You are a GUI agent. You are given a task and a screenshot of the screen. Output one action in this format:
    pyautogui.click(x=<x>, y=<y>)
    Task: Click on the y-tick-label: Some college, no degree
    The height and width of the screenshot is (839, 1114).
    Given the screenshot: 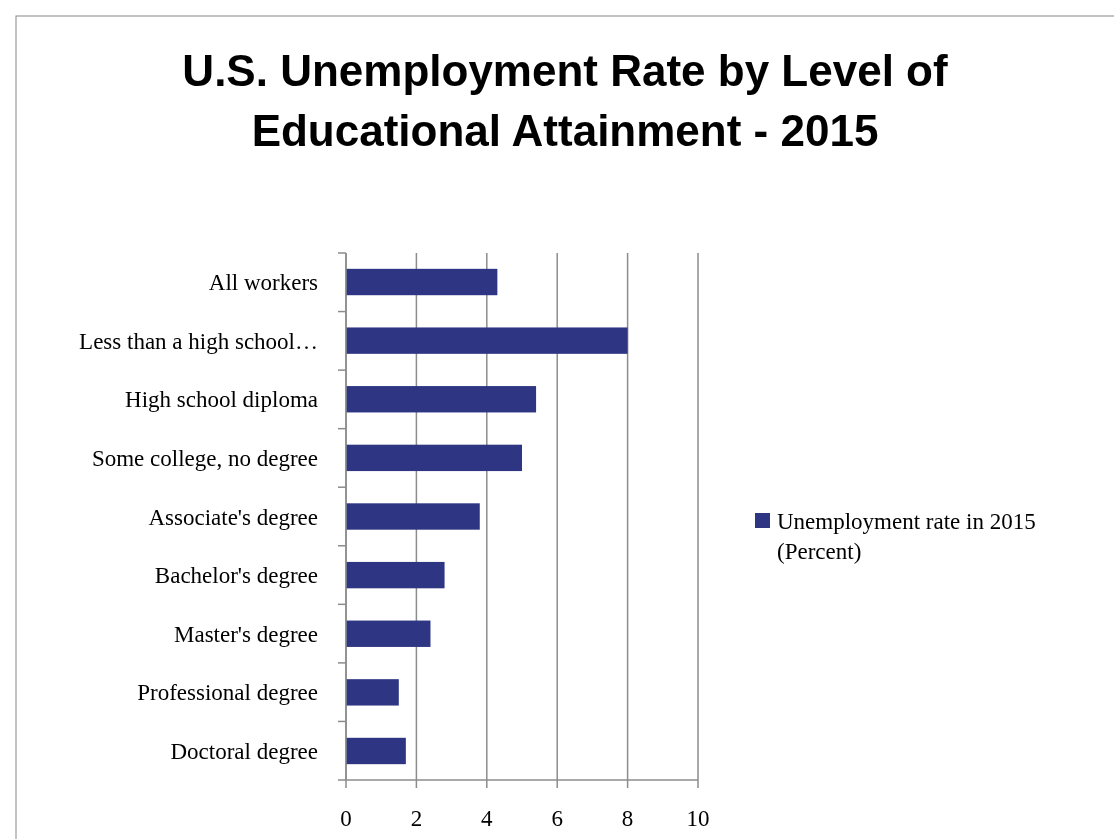 What is the action you would take?
    pyautogui.click(x=204, y=458)
    